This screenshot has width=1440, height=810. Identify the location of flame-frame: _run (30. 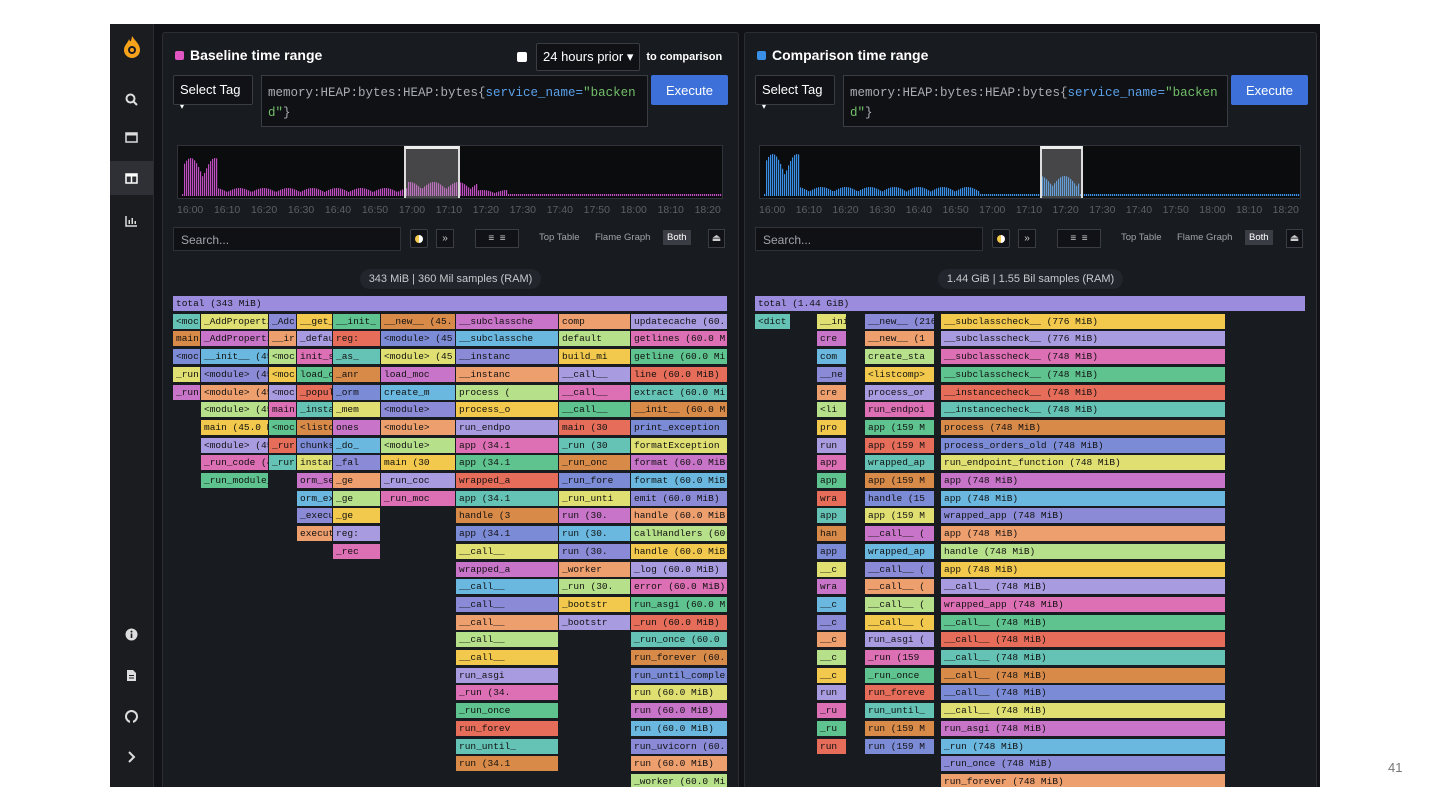
(595, 445).